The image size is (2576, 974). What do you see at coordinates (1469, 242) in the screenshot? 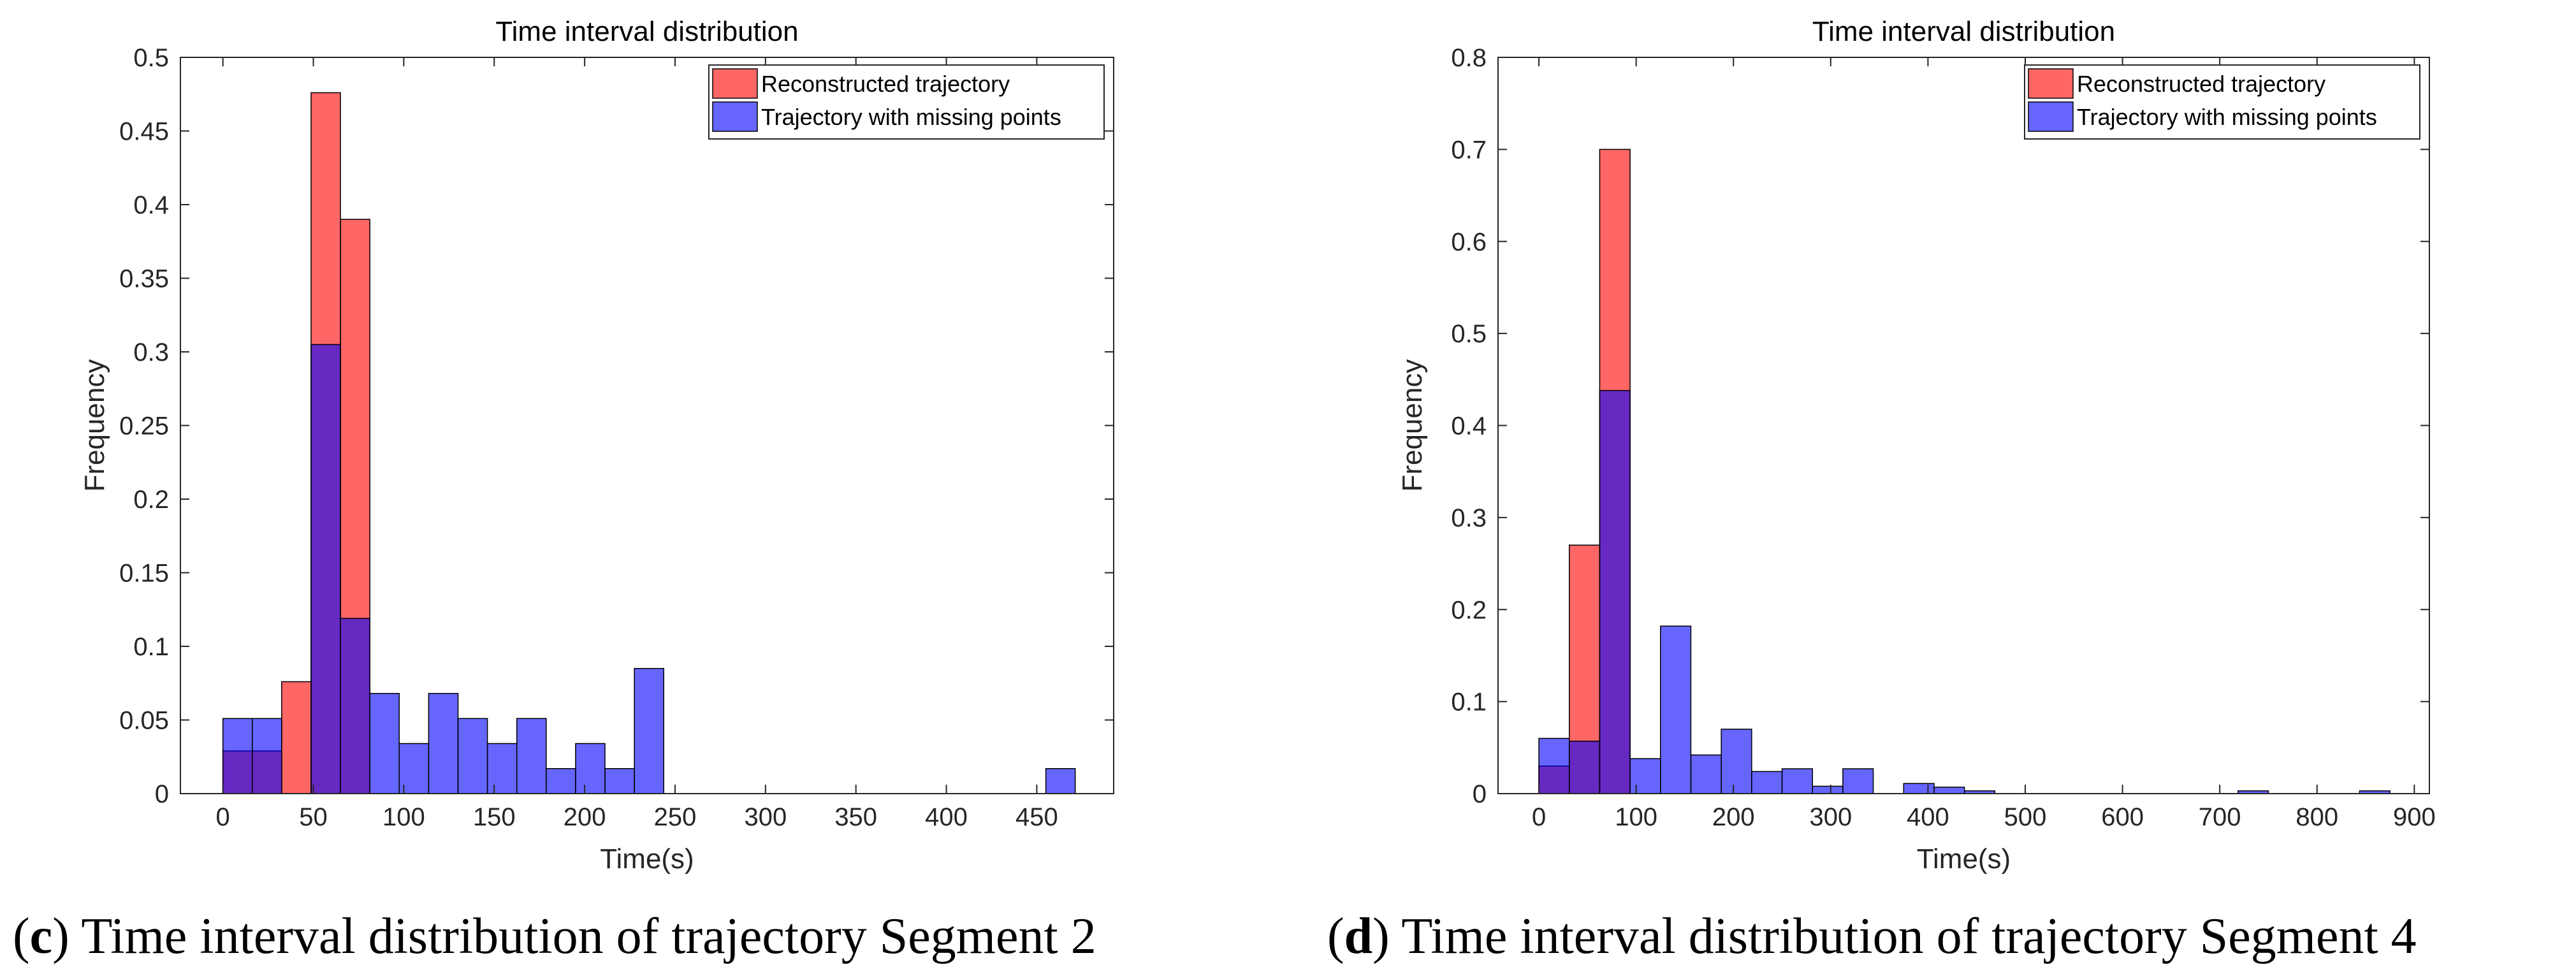
I see `y-tick-label: 0.6` at bounding box center [1469, 242].